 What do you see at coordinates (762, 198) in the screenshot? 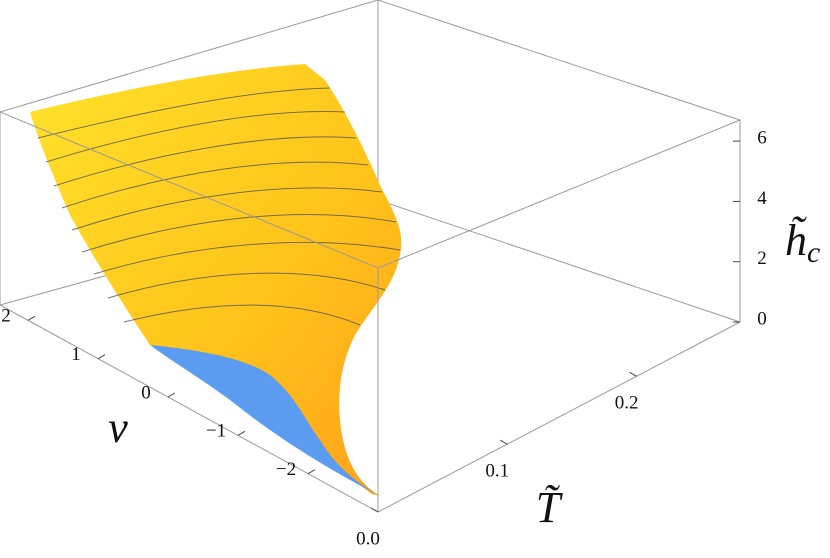
I see `zticks-label: 4` at bounding box center [762, 198].